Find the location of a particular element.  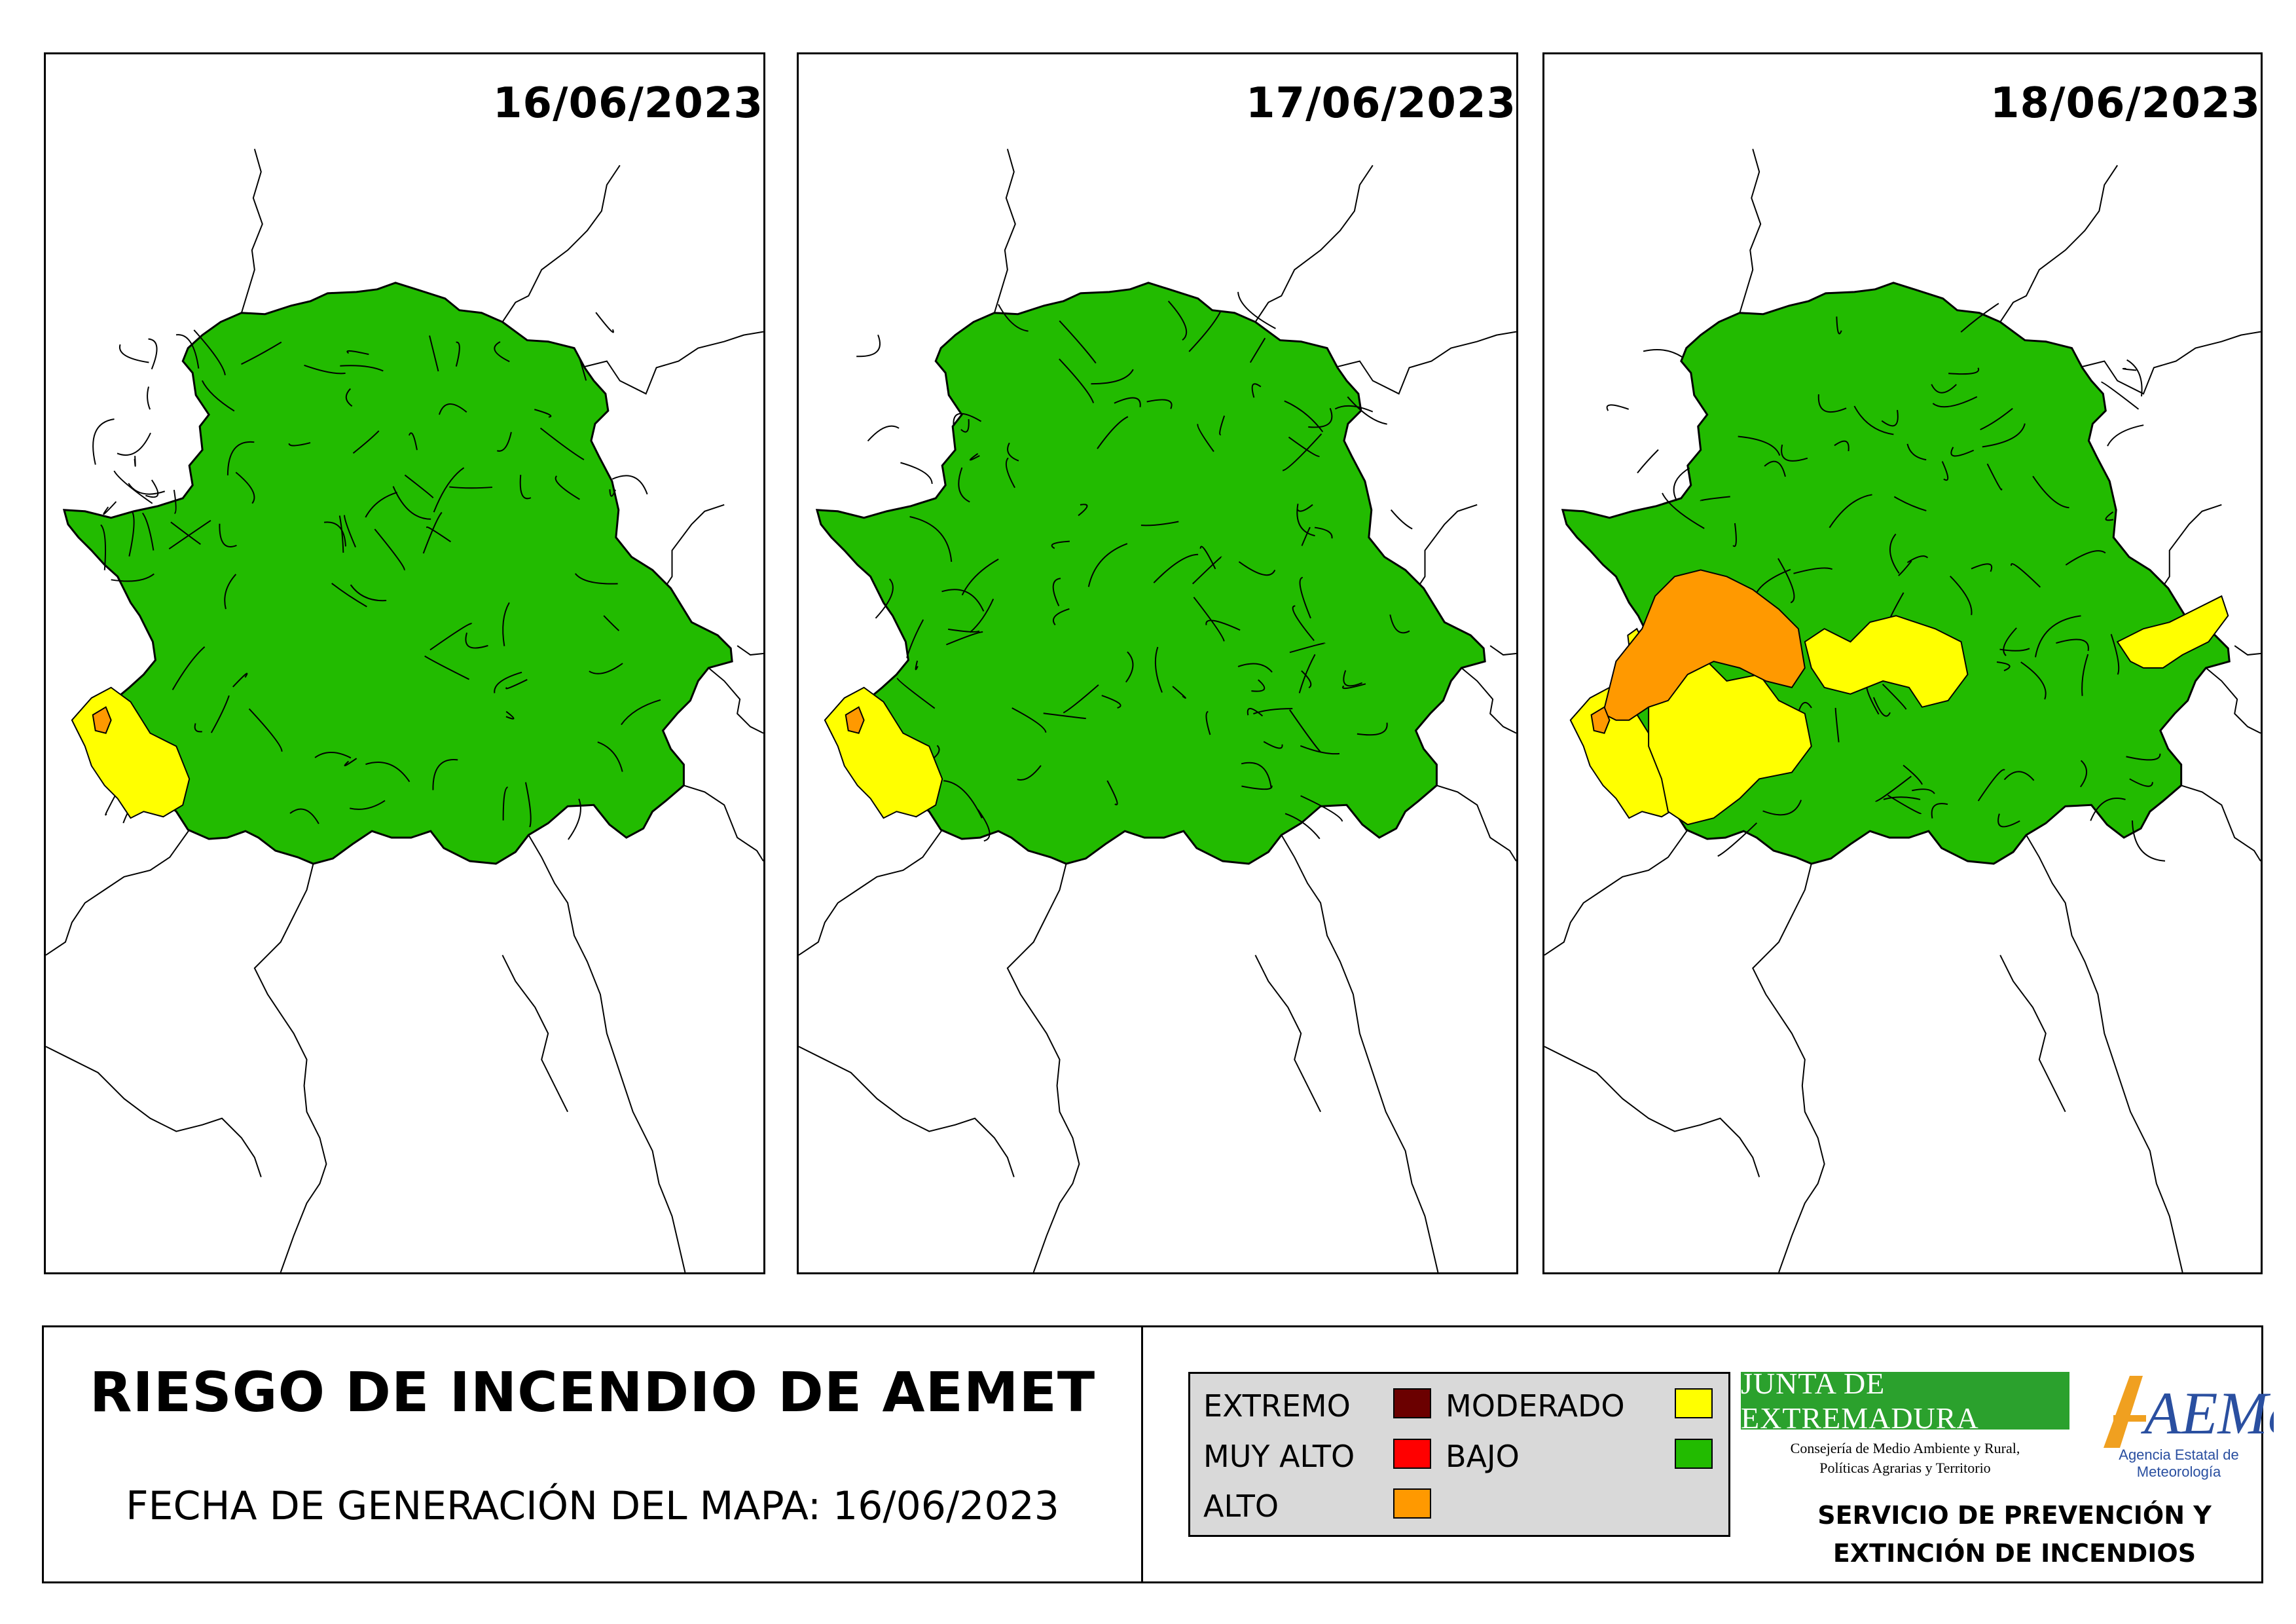

service-line-2: EXTINCIÓN DE INCENDIOS is located at coordinates (2014, 1553).